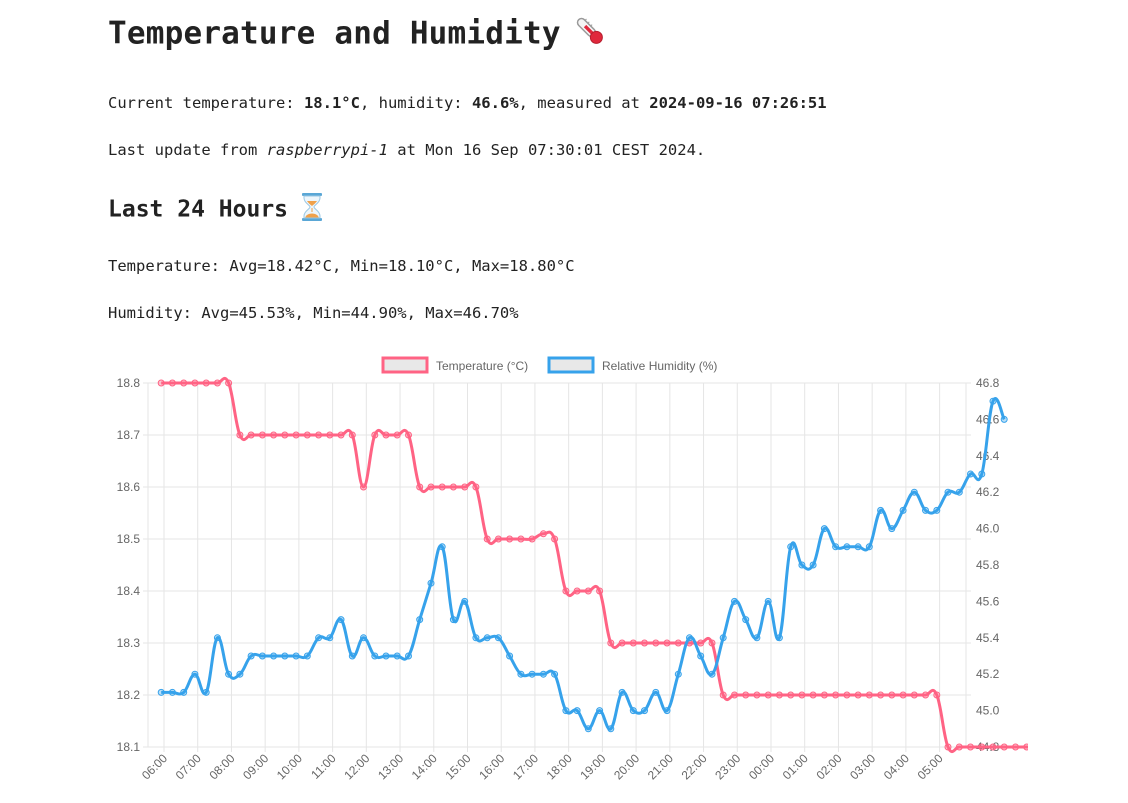 The width and height of the screenshot is (1128, 803). Describe the element at coordinates (738, 103) in the screenshot. I see `measured-at: 2024-09-16 07:26:51` at that location.